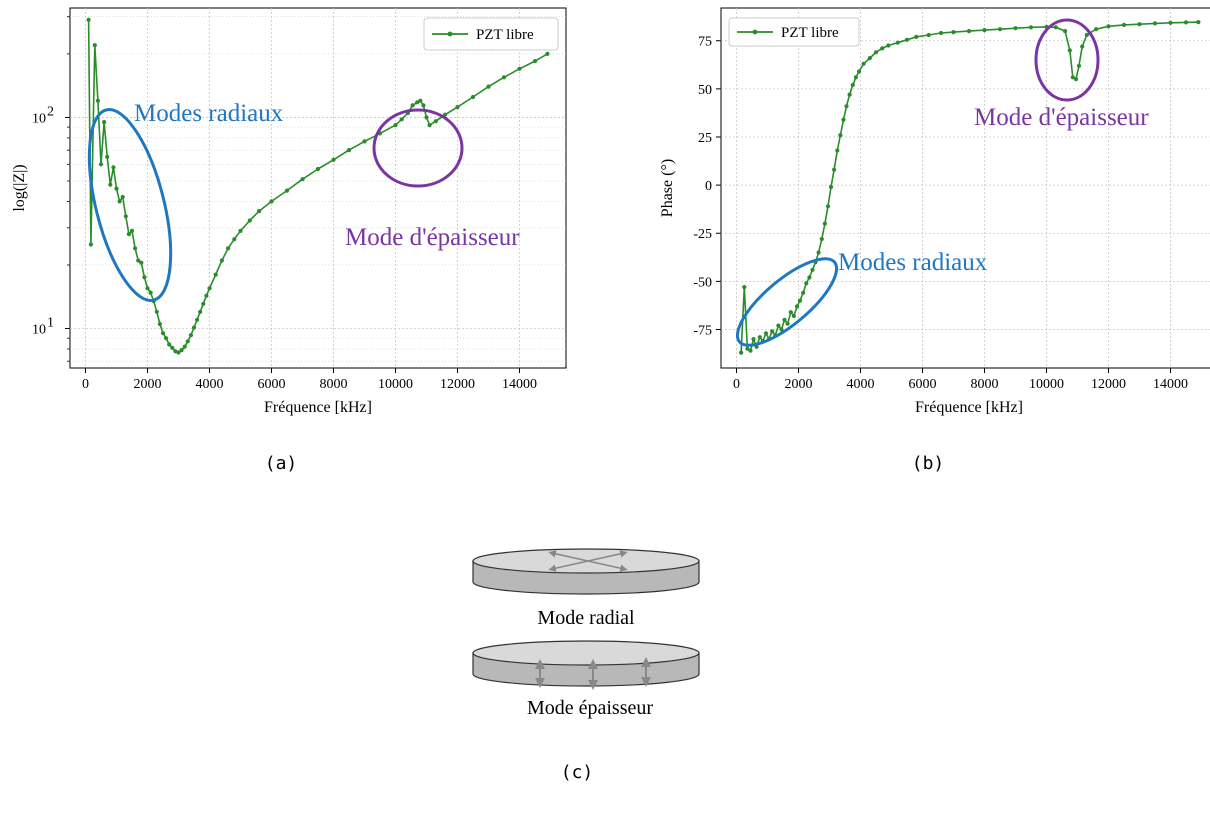 The image size is (1210, 814). I want to click on chart-a-xtick-label: 6000, so click(272, 384).